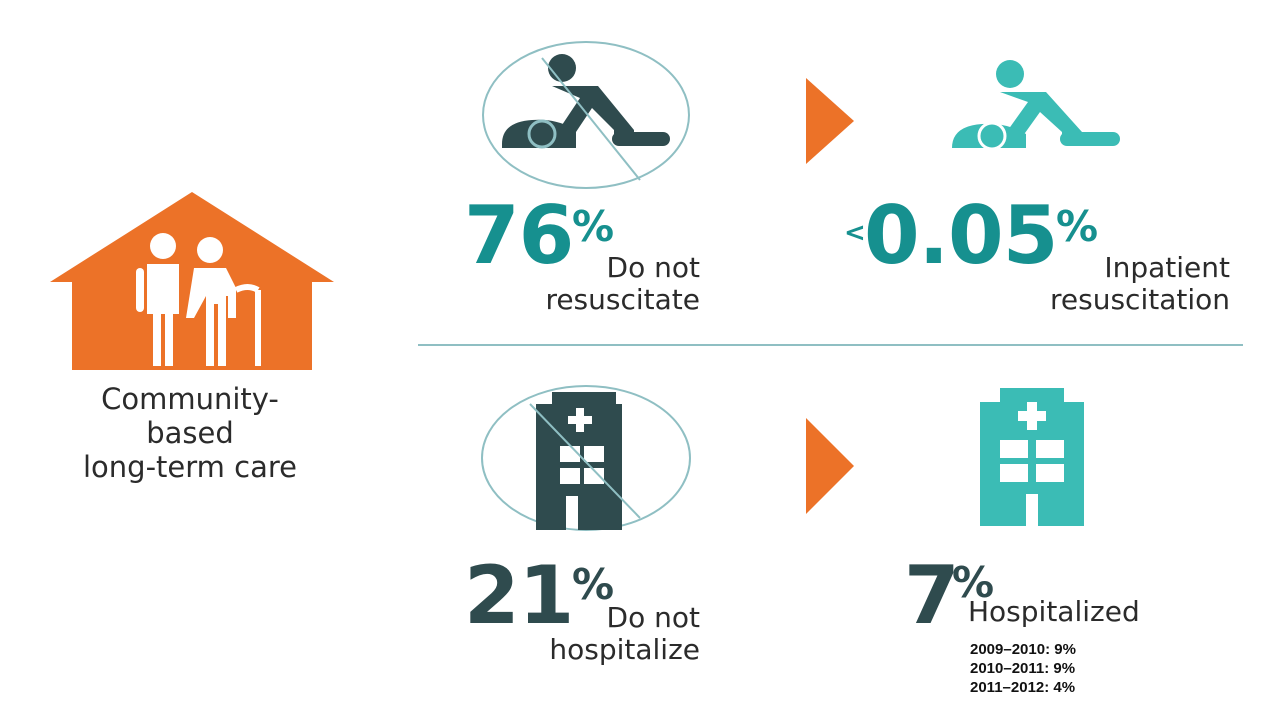 The height and width of the screenshot is (720, 1280). I want to click on hospital-icon, so click(1032, 457).